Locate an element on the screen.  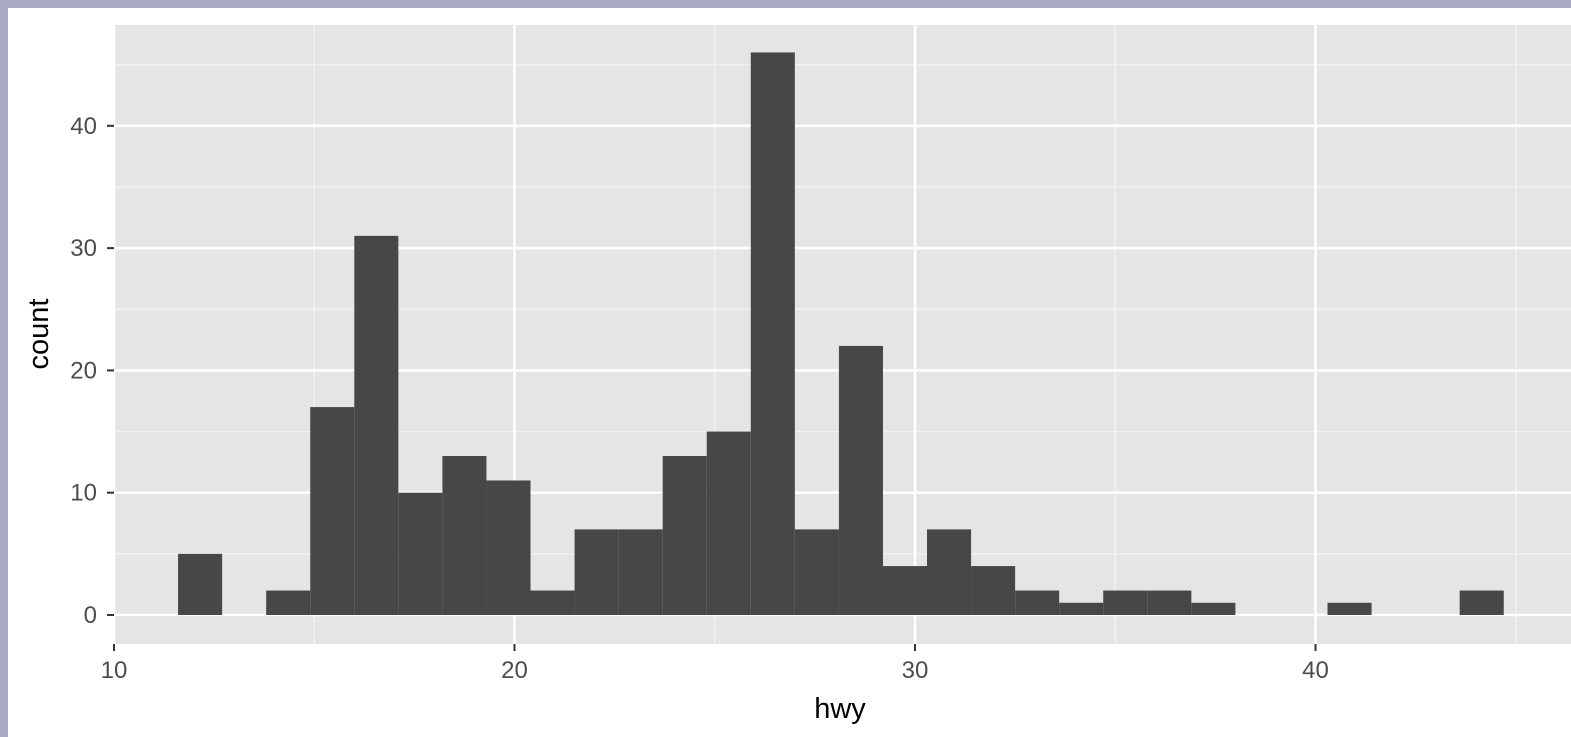
y-axis: 0 10 20 30 40 is located at coordinates (92, 371).